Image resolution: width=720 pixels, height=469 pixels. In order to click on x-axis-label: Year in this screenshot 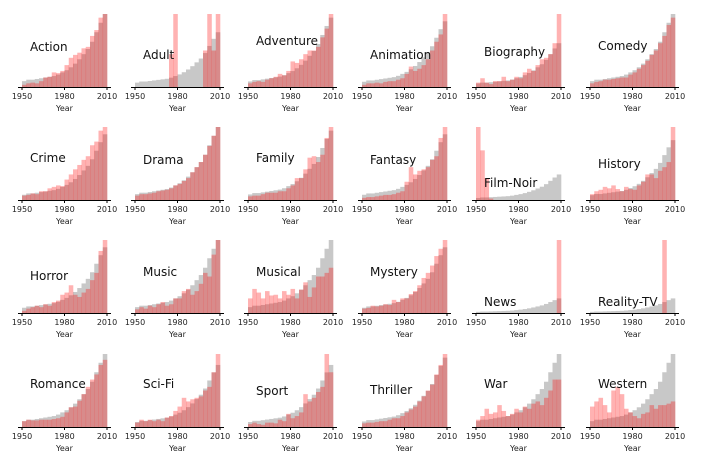, I will do `click(632, 448)`.